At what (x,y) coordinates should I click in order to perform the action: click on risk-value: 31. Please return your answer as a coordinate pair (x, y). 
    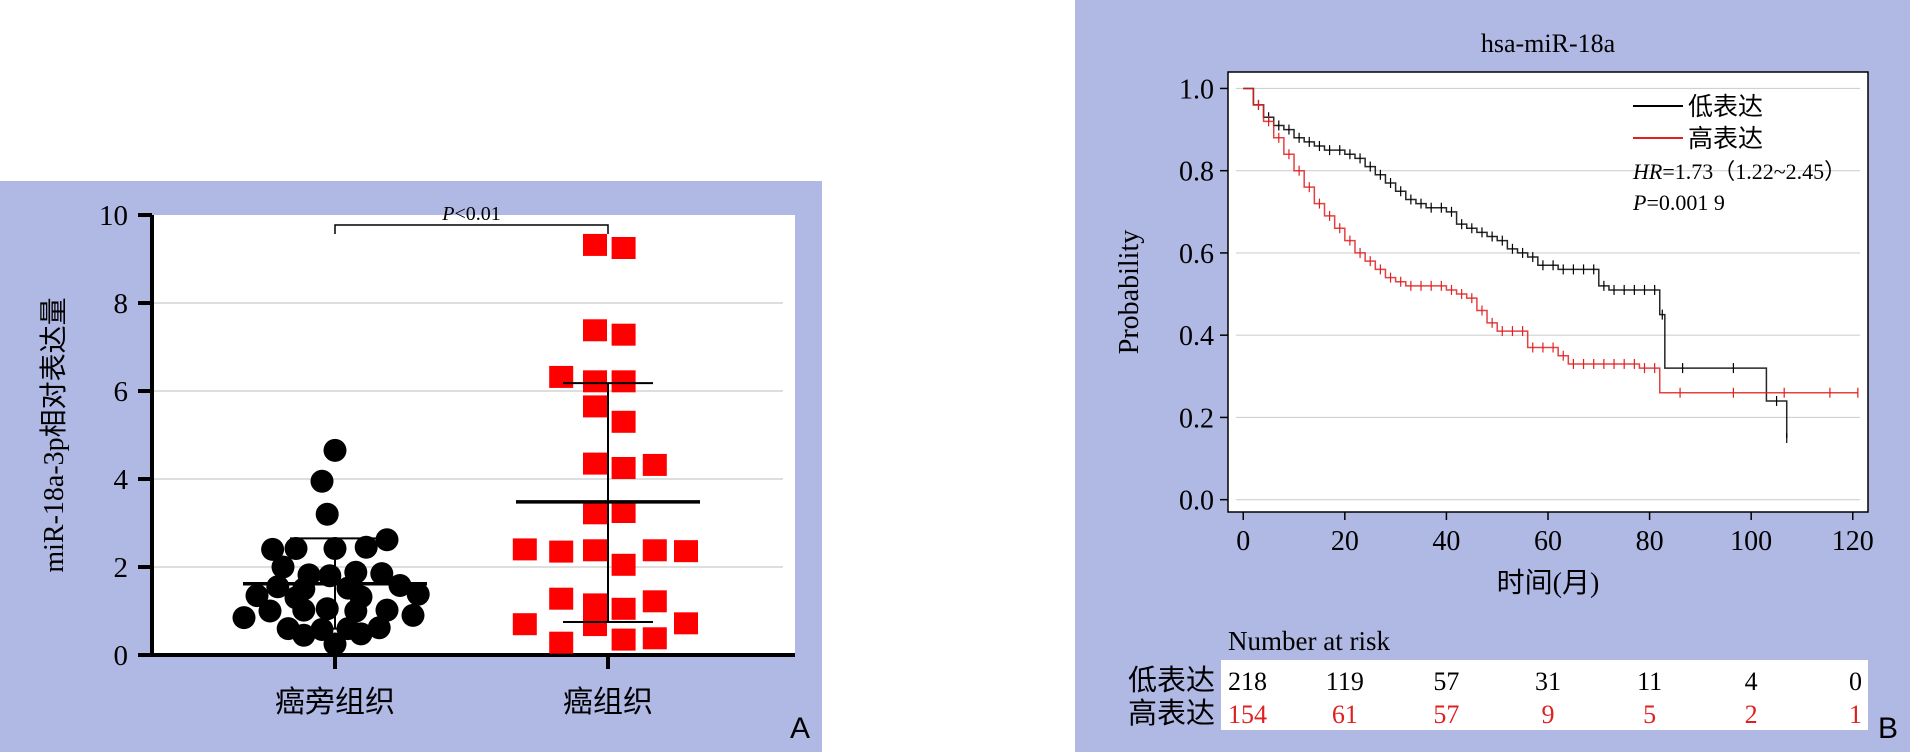
    Looking at the image, I should click on (1548, 681).